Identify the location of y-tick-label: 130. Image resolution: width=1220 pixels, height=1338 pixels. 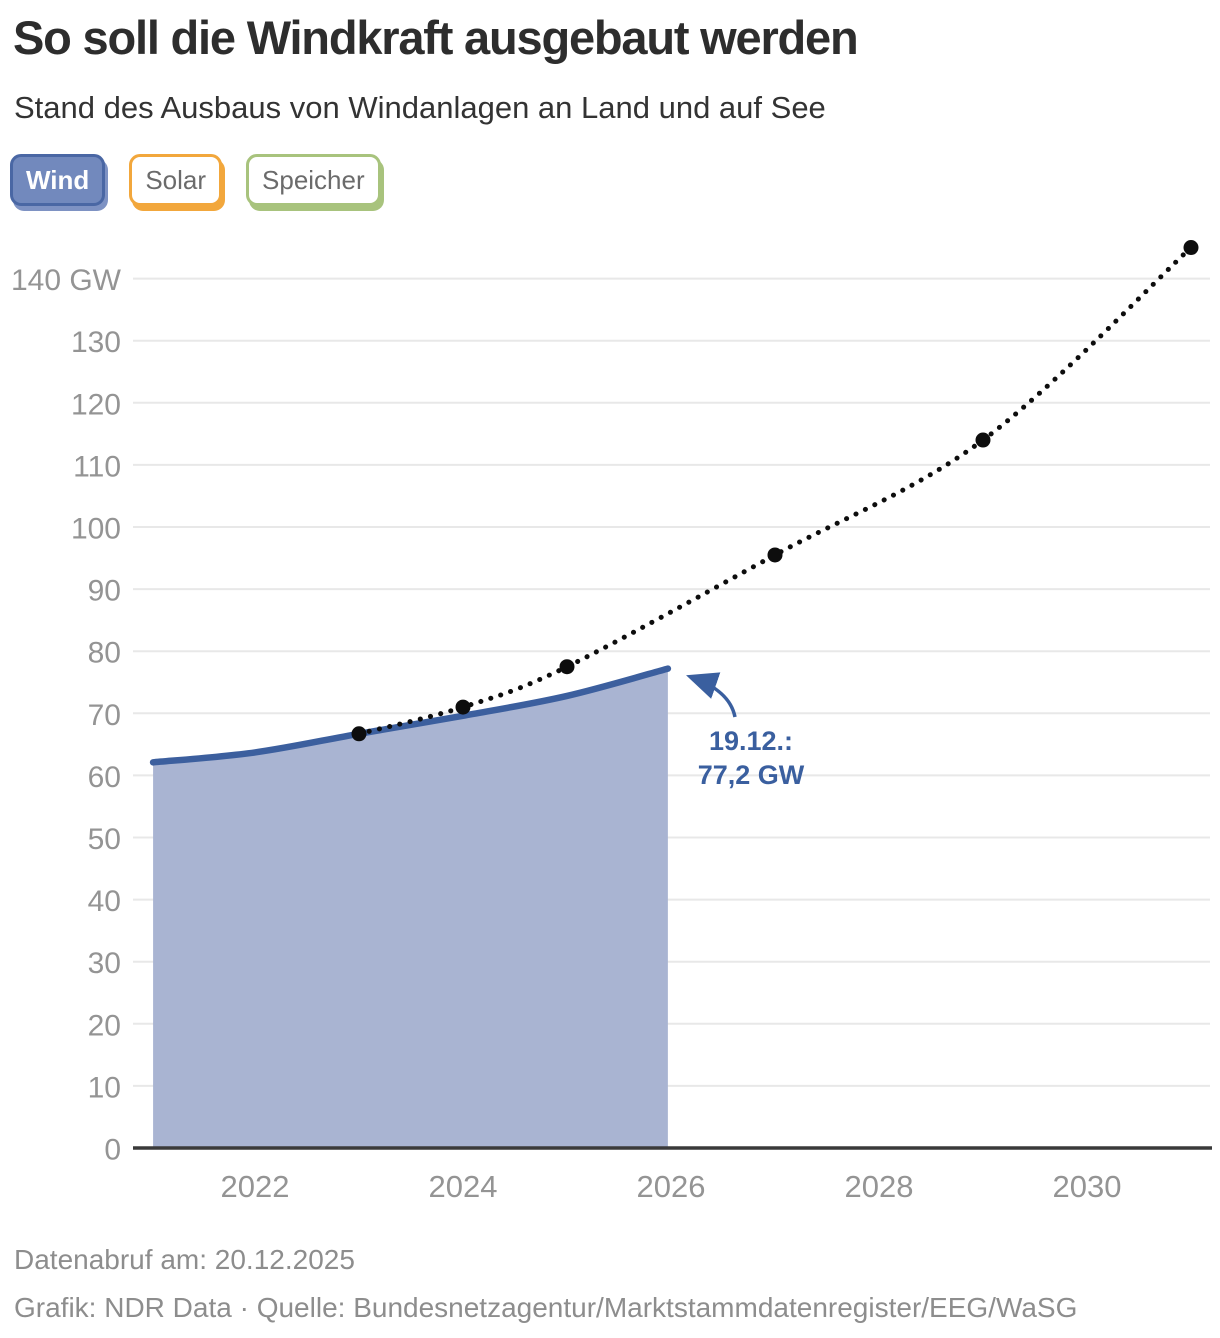
(96, 342).